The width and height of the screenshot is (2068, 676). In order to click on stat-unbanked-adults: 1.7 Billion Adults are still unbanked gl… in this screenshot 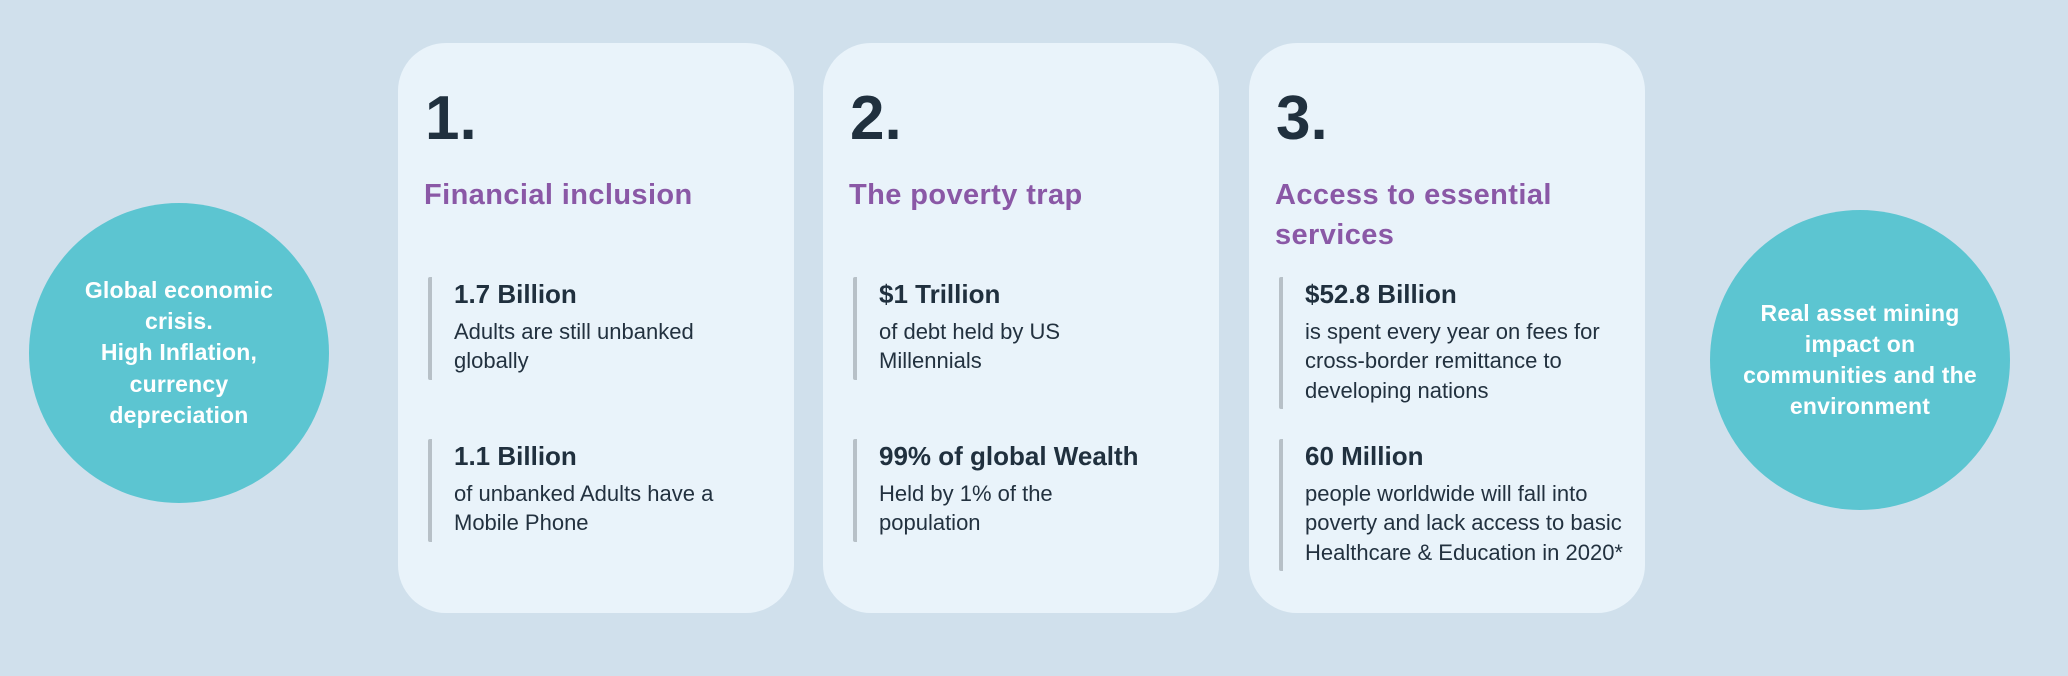, I will do `click(587, 328)`.